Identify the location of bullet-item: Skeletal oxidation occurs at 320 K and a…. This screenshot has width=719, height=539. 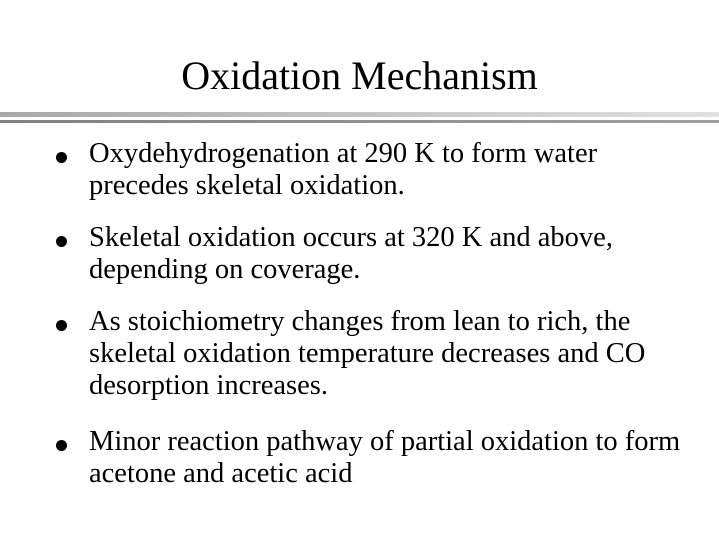
(376, 254).